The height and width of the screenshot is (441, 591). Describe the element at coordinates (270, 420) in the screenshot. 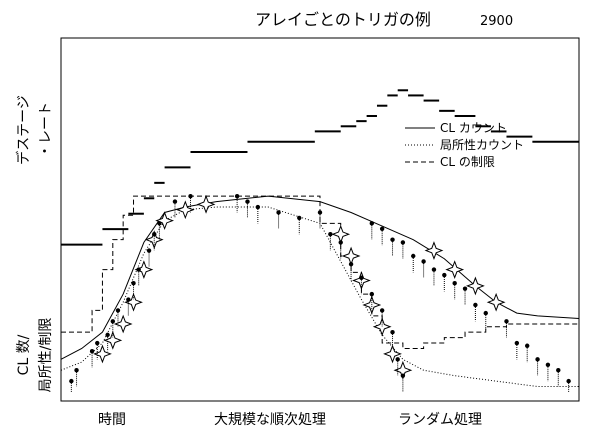

I see `x-phase-sequential: 大規模な順次処理` at that location.